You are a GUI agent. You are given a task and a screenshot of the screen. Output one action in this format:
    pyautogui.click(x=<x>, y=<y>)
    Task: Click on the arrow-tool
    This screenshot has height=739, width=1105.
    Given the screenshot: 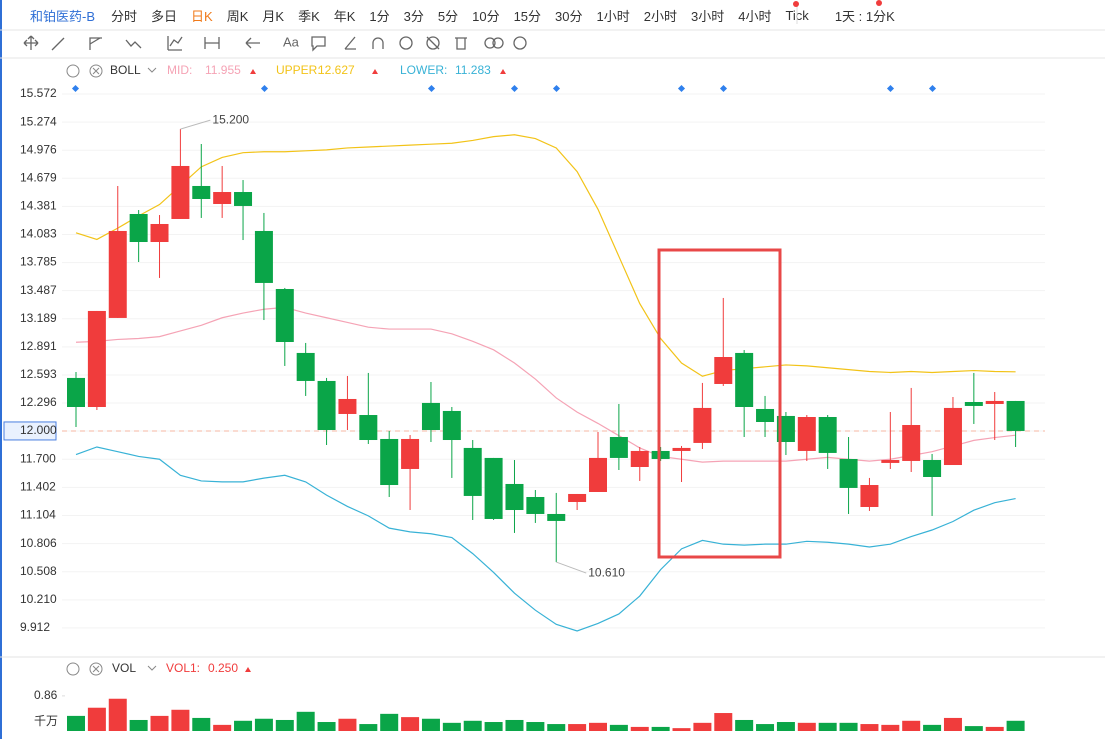 What is the action you would take?
    pyautogui.click(x=252, y=43)
    